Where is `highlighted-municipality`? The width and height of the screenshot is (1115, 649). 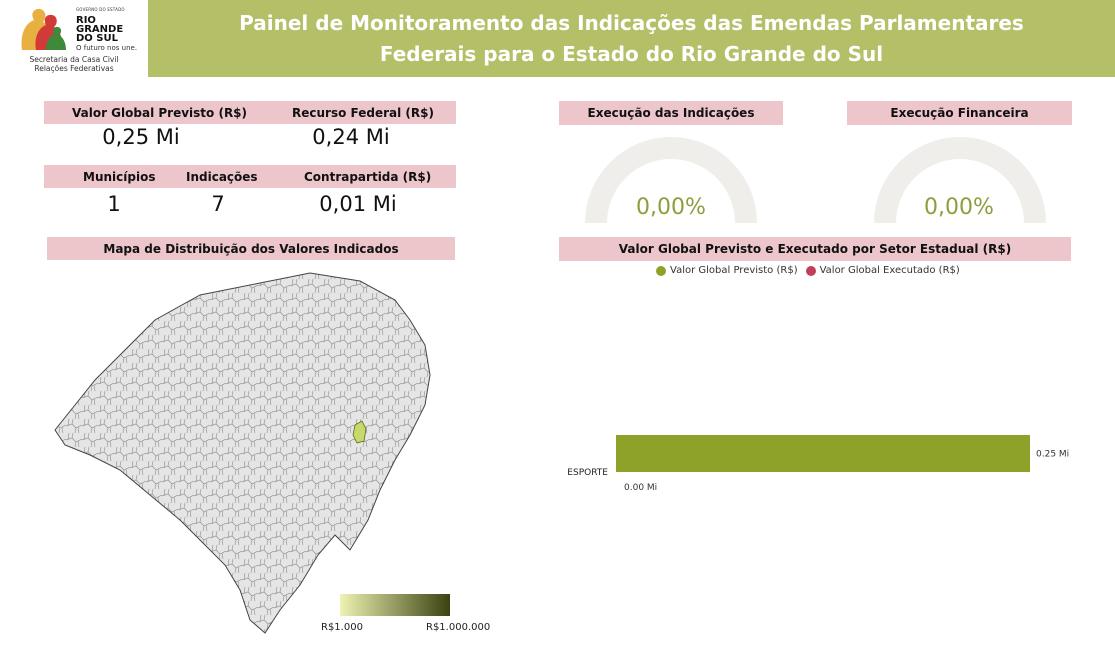 highlighted-municipality is located at coordinates (359, 432).